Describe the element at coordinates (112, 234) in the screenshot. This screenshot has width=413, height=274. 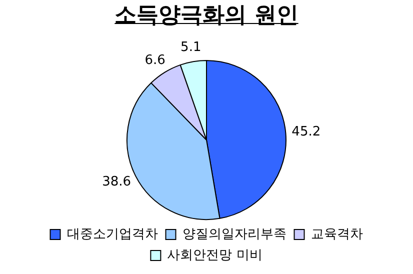
I see `legend-label: 대중소기업격차` at that location.